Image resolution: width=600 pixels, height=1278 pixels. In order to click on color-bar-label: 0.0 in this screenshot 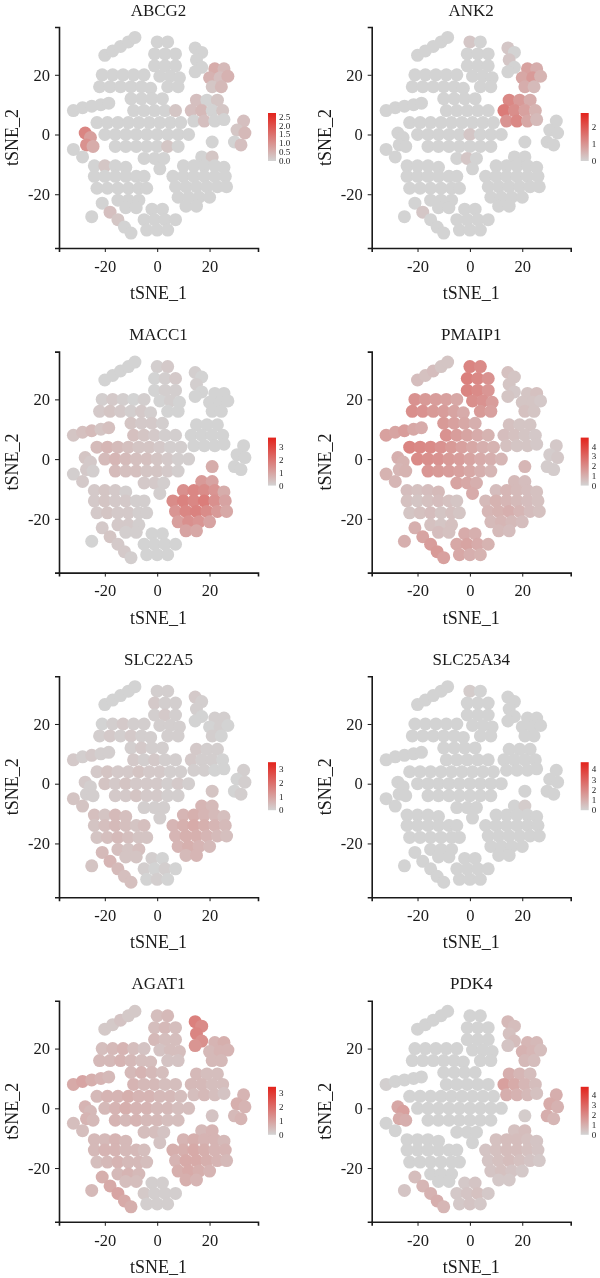, I will do `click(285, 161)`.